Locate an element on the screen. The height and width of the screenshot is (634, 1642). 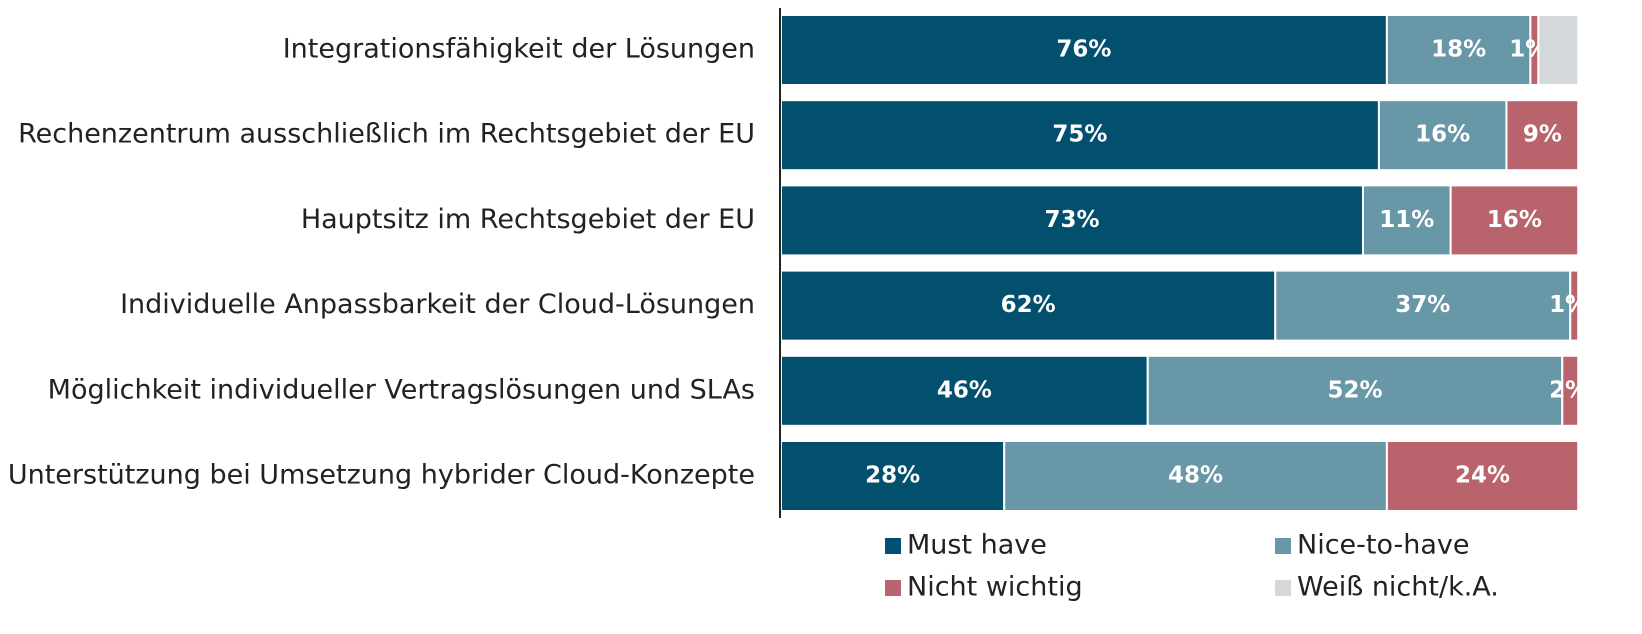
value-label: 1% is located at coordinates (1568, 305).